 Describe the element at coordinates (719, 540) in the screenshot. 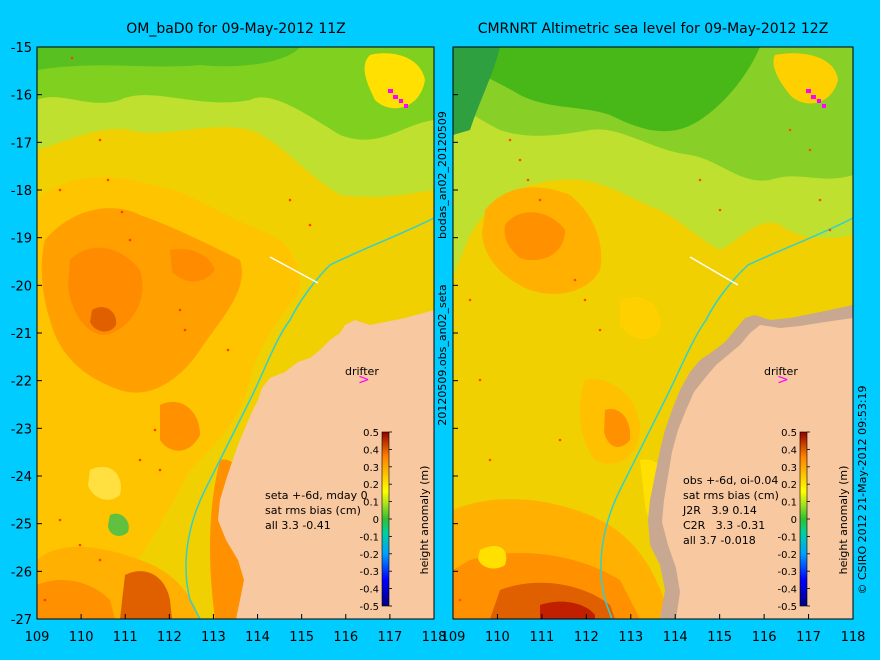

I see `right-stats-line-5: all 3.7 -0.018` at that location.